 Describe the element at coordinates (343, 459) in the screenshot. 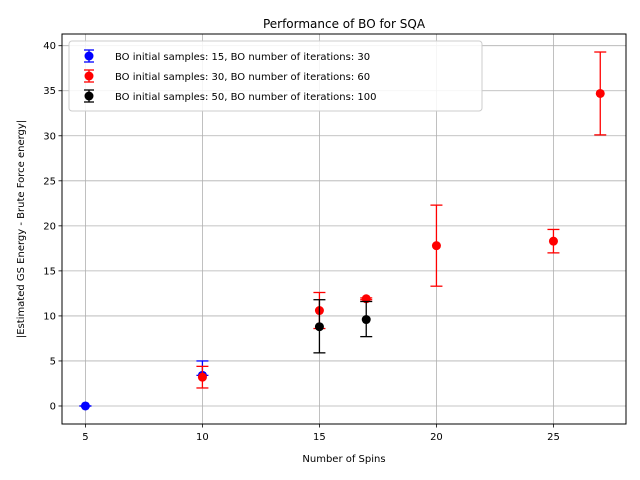

I see `x-axis-label: Number of Spins` at that location.